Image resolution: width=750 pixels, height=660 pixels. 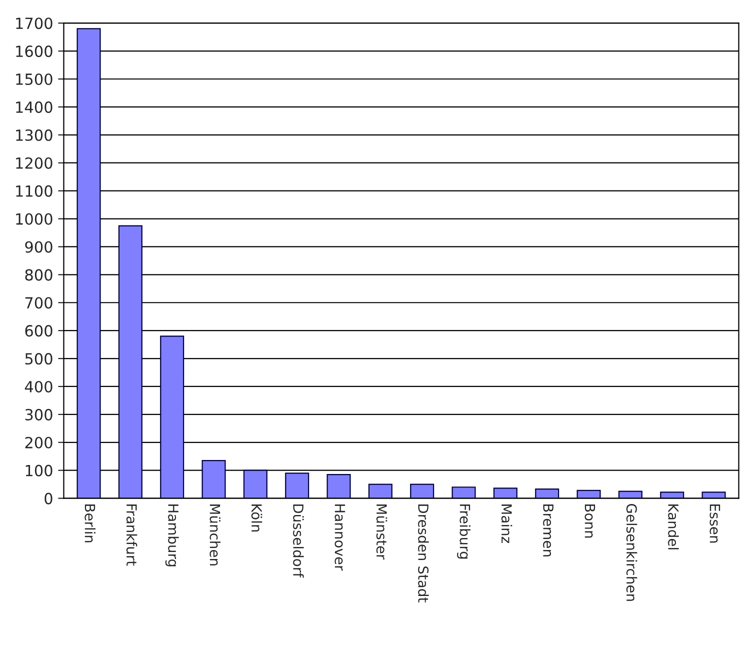 What do you see at coordinates (34, 52) in the screenshot?
I see `y-tick-label: 1600` at bounding box center [34, 52].